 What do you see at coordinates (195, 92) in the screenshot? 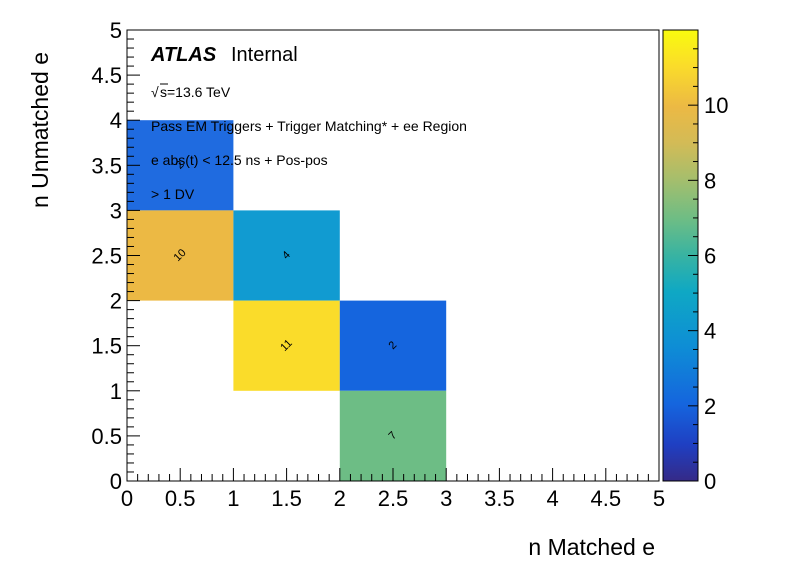
I see `energy-label: s=13.6 TeV` at bounding box center [195, 92].